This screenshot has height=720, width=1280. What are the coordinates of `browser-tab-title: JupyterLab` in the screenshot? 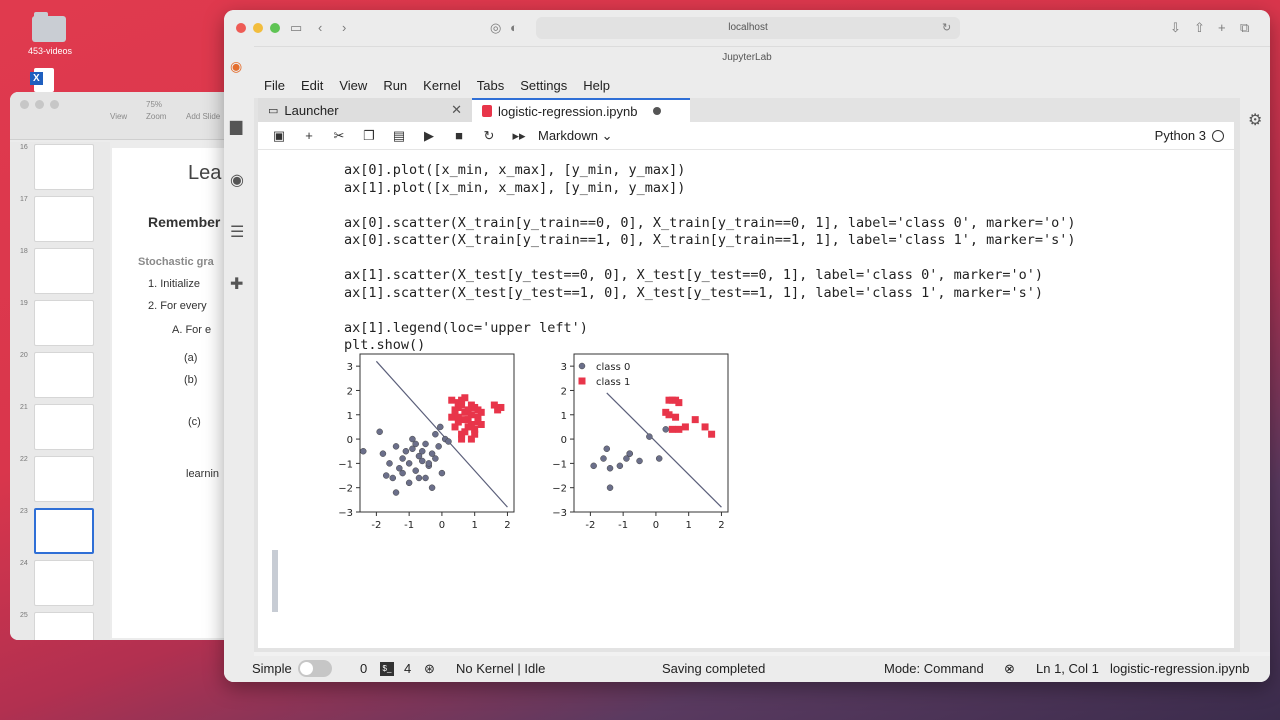 It's located at (747, 57).